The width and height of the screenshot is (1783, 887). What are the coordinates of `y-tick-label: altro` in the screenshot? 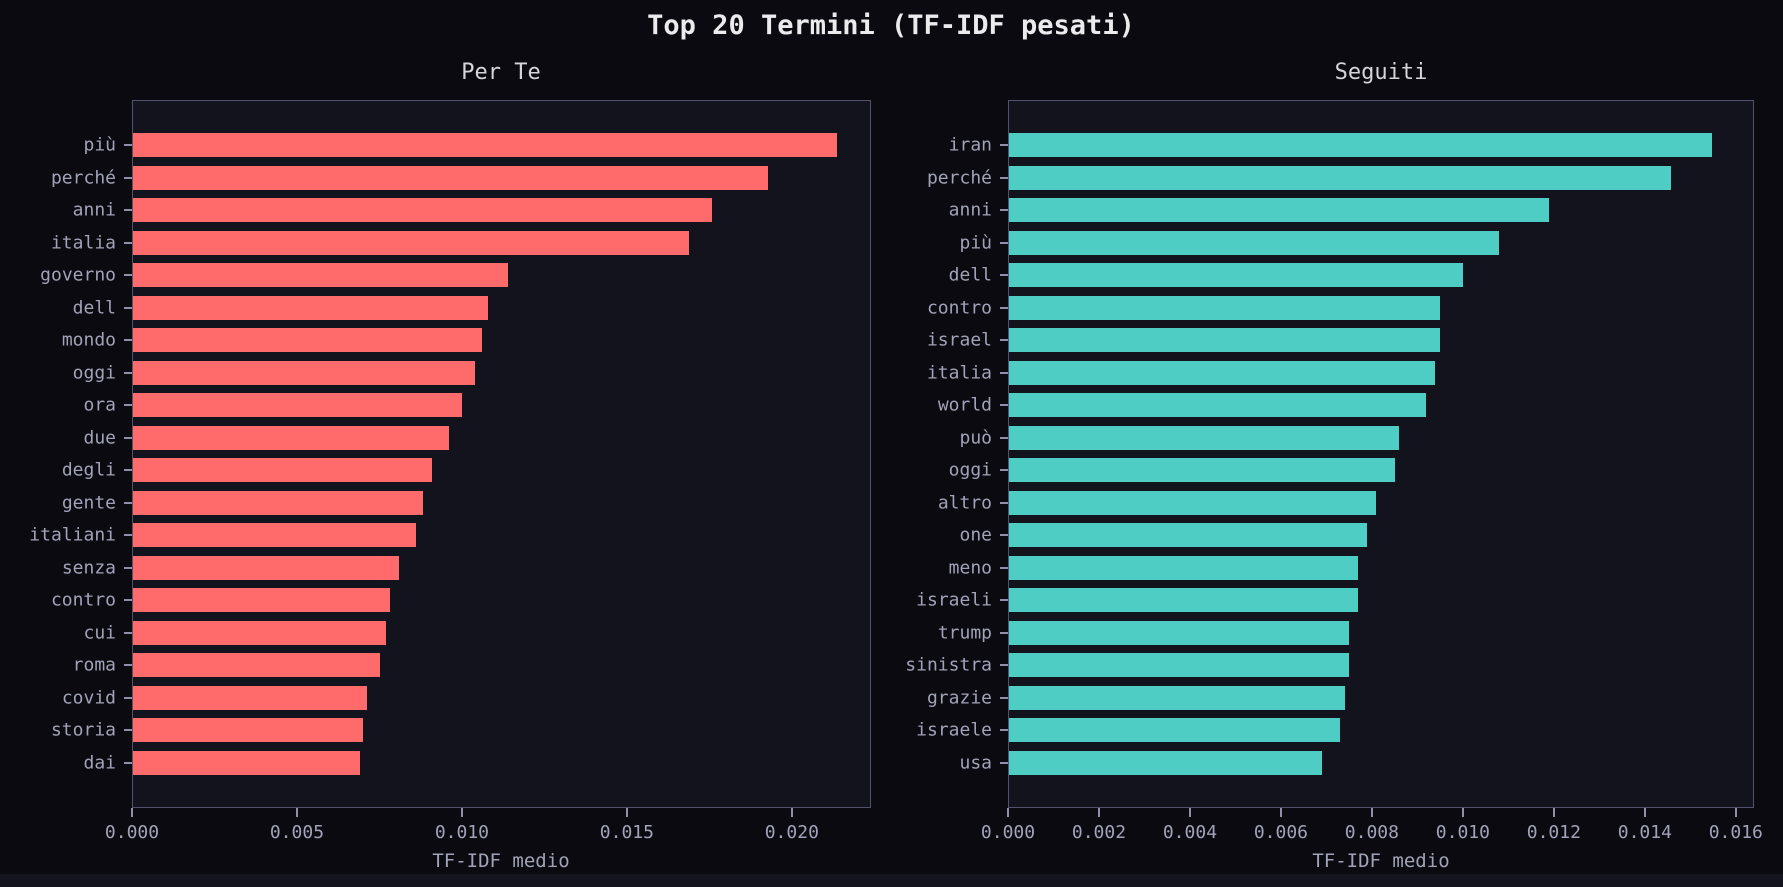 It's located at (964, 503).